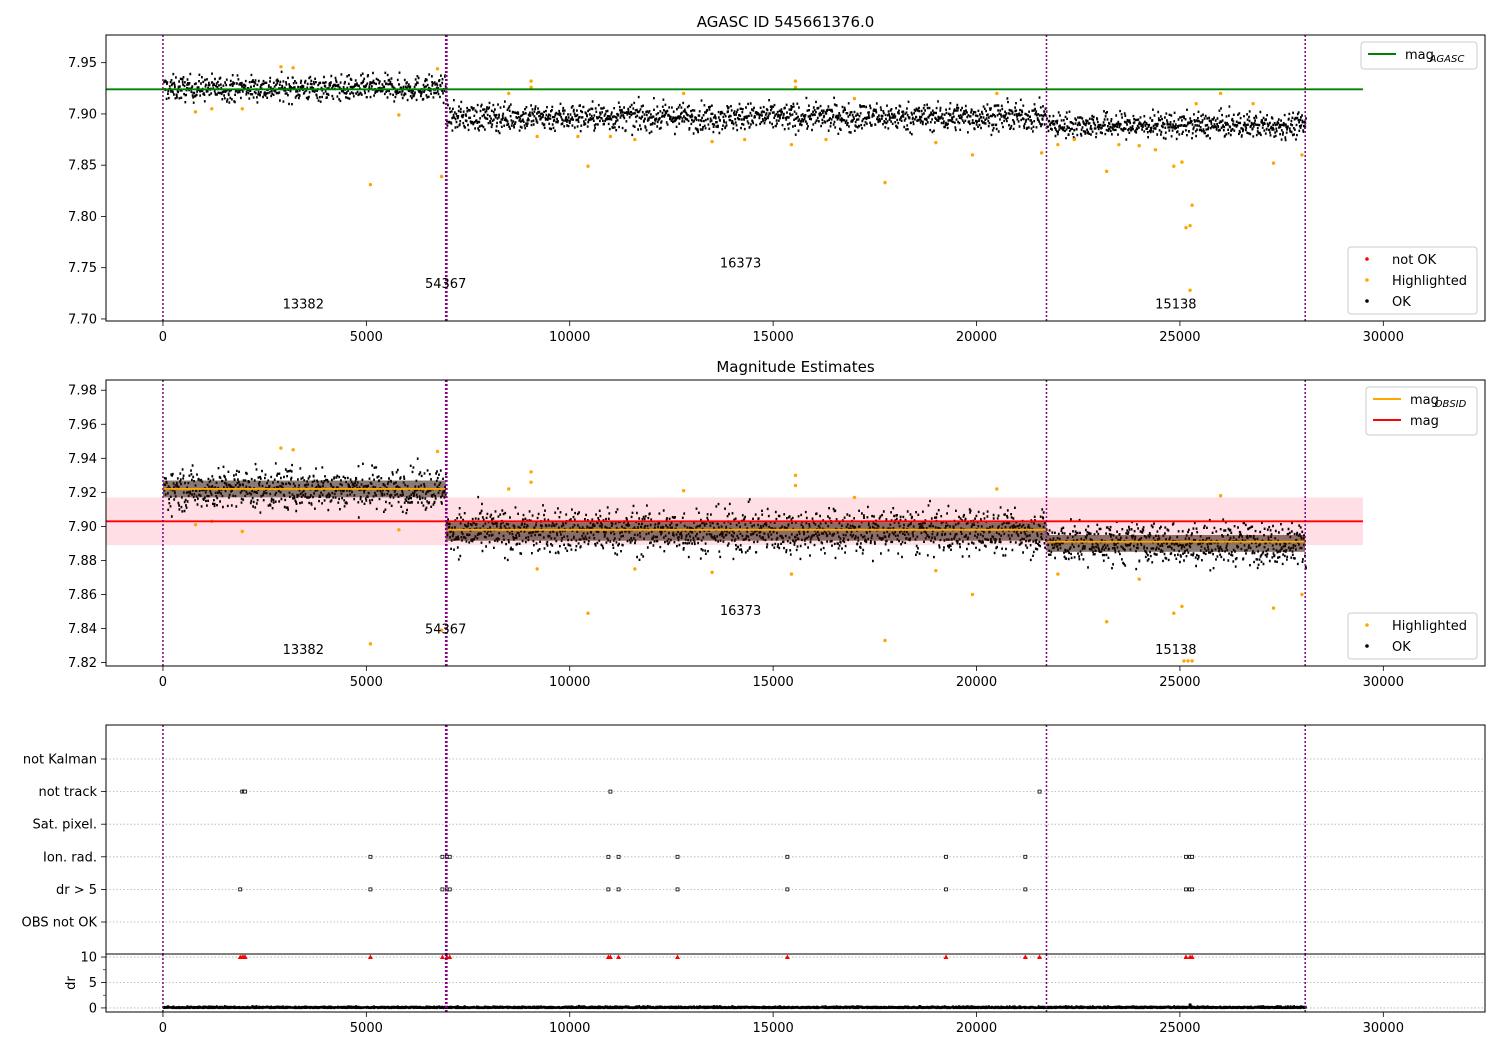  Describe the element at coordinates (60, 760) in the screenshot. I see `flag-category-label: not Kalman` at that location.